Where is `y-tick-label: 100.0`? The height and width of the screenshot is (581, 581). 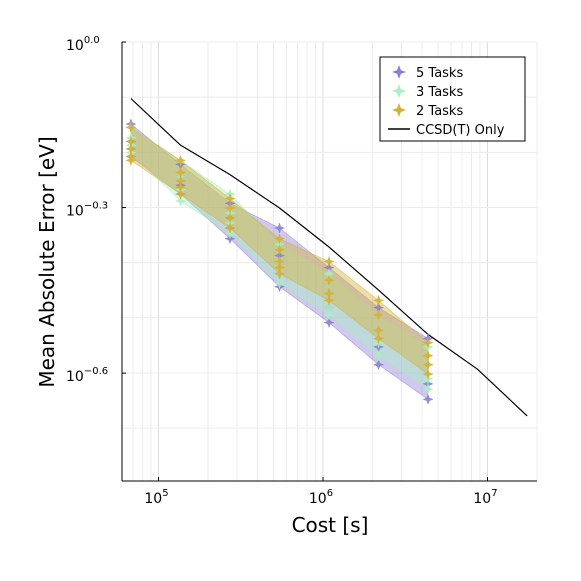
y-tick-label: 100.0 is located at coordinates (83, 44).